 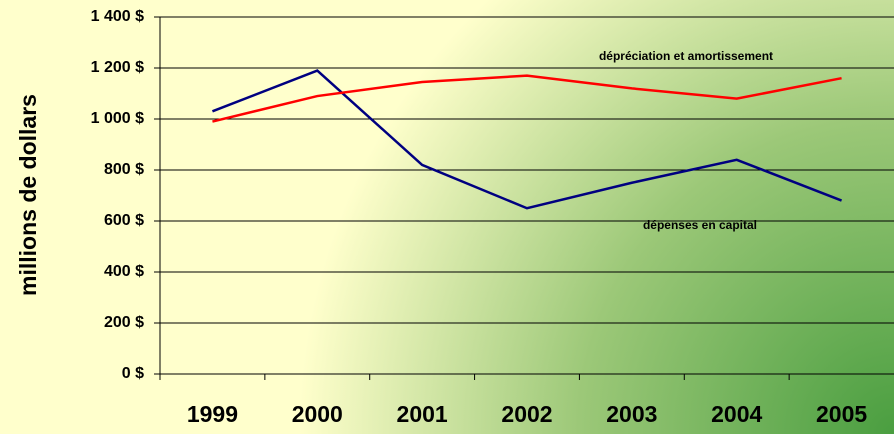 I want to click on x-tick-label: 2002, so click(x=526, y=414).